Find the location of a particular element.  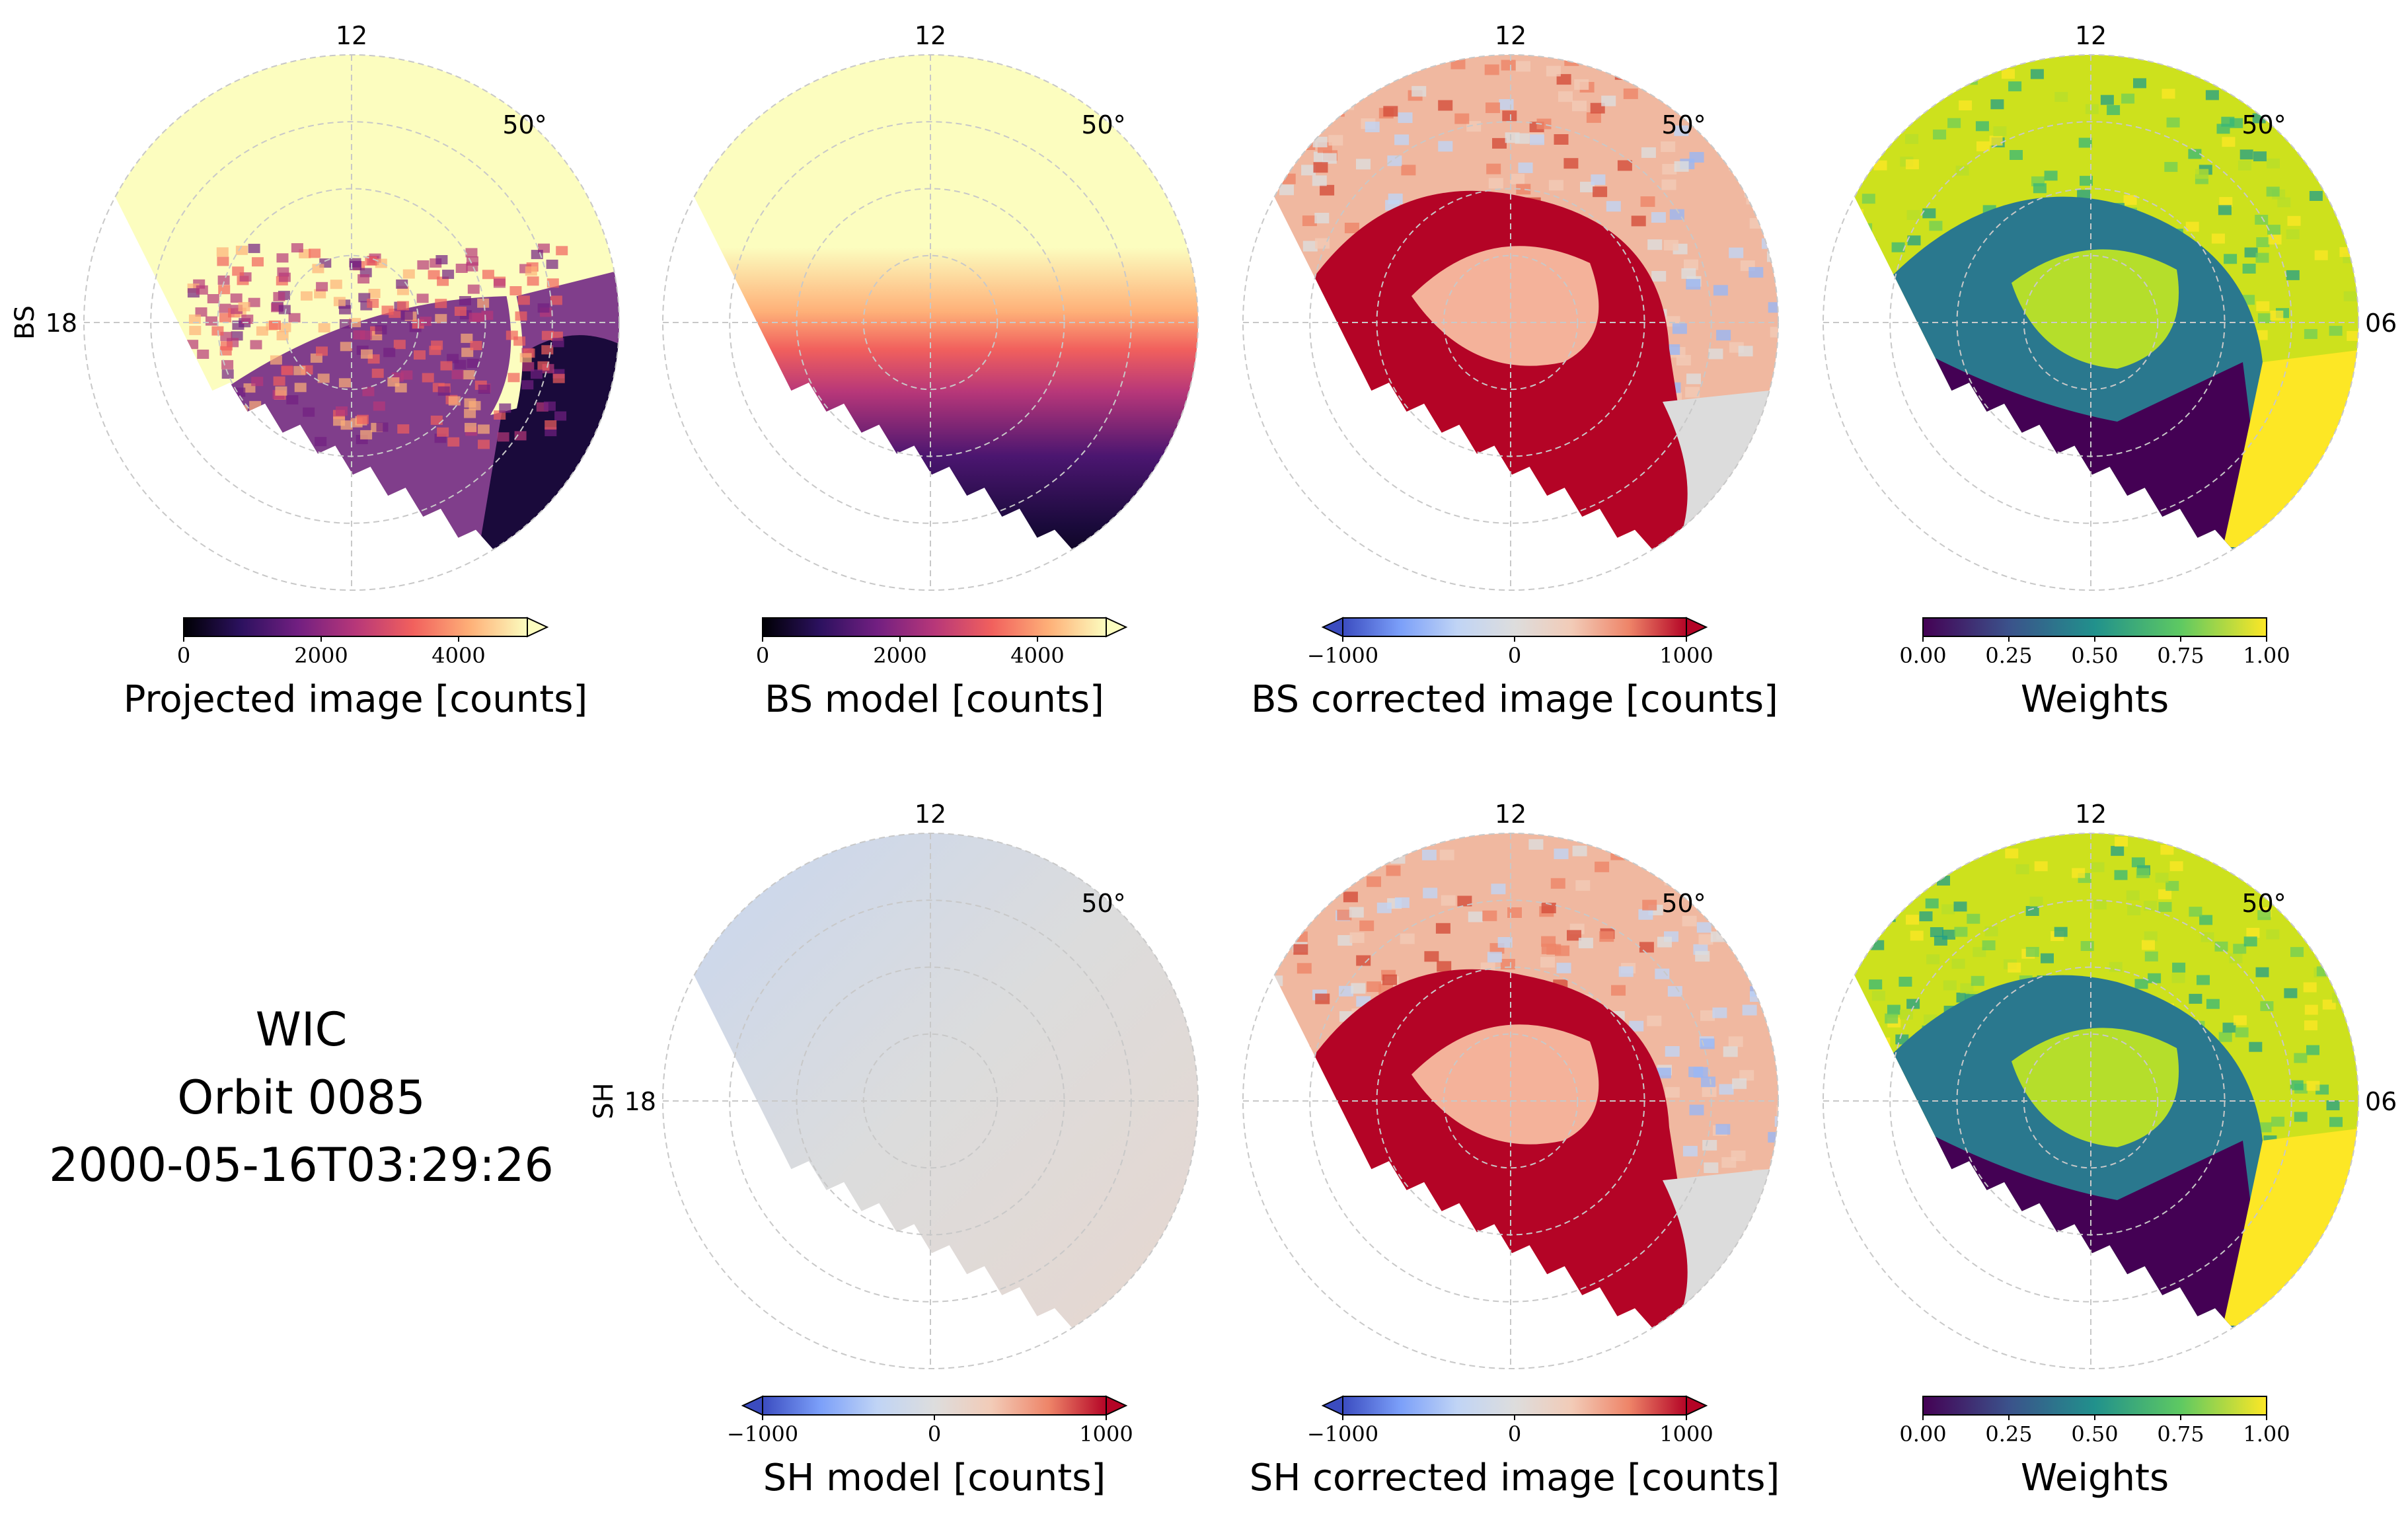

colorbar: 0 2000 4000 BS model [counts] is located at coordinates (942, 669).